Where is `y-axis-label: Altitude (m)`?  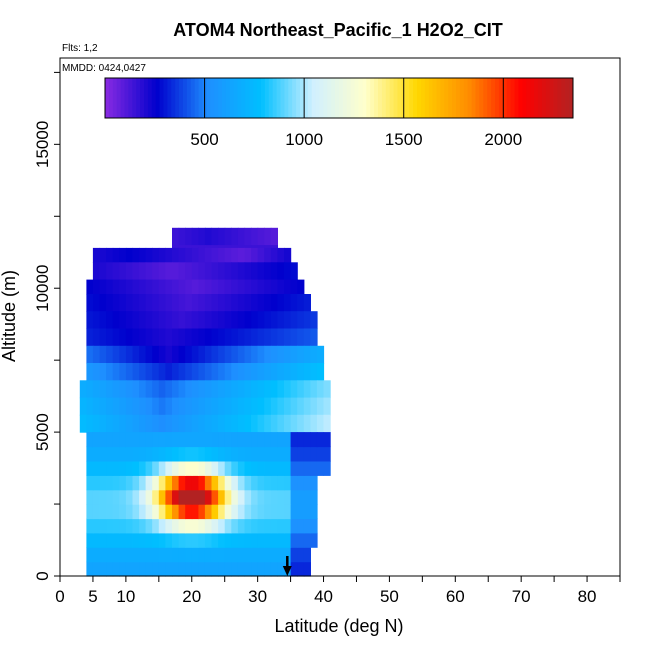
y-axis-label: Altitude (m) is located at coordinates (9, 316).